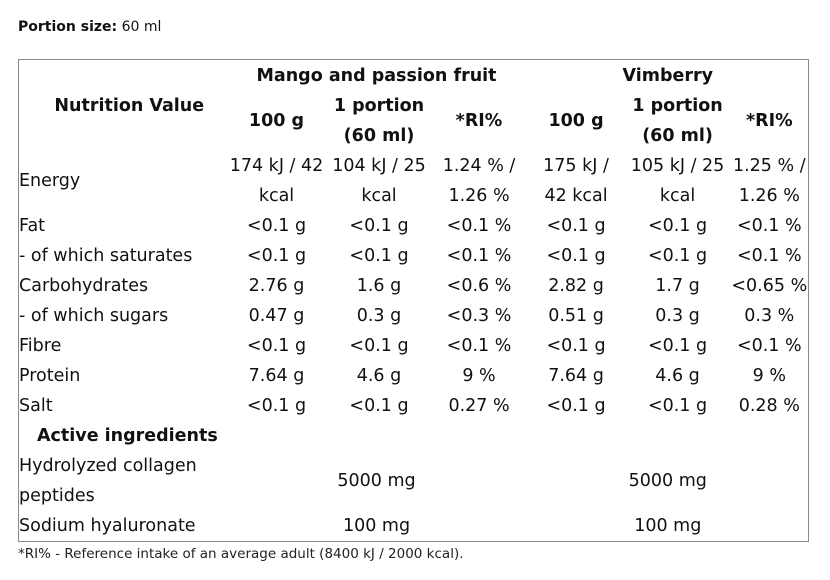 The height and width of the screenshot is (580, 830). What do you see at coordinates (769, 121) in the screenshot?
I see `col-ri-header-vimberry: *RI%` at bounding box center [769, 121].